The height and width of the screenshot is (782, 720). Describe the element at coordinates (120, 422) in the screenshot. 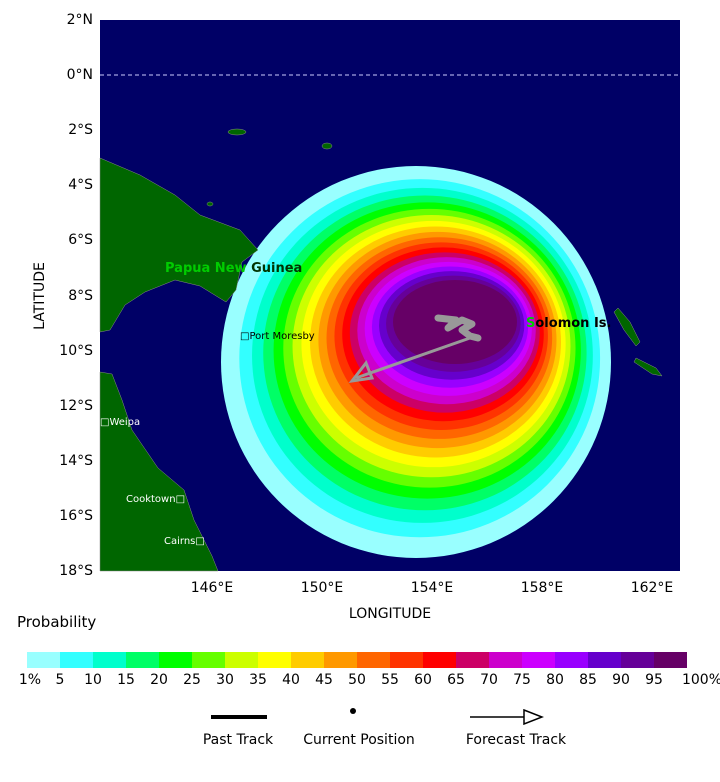

I see `label-weipa: □Weipa` at that location.